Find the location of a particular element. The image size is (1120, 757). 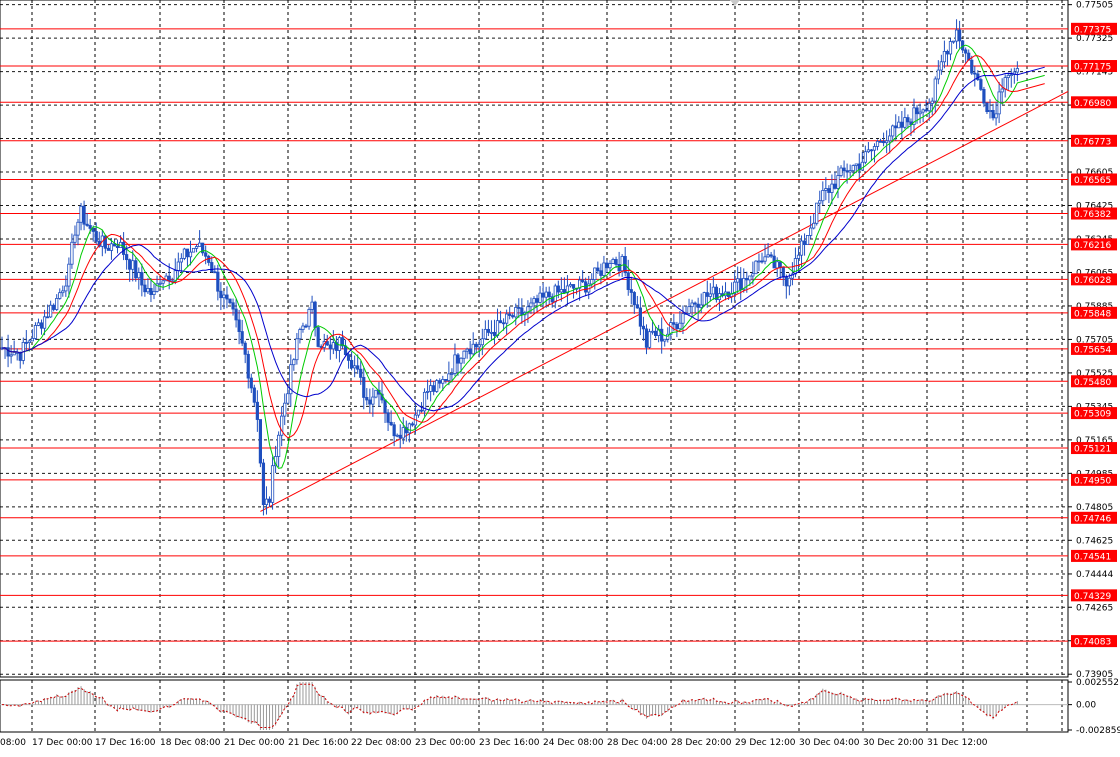

time-tick-label: 21 Dec 16:00 is located at coordinates (318, 743).